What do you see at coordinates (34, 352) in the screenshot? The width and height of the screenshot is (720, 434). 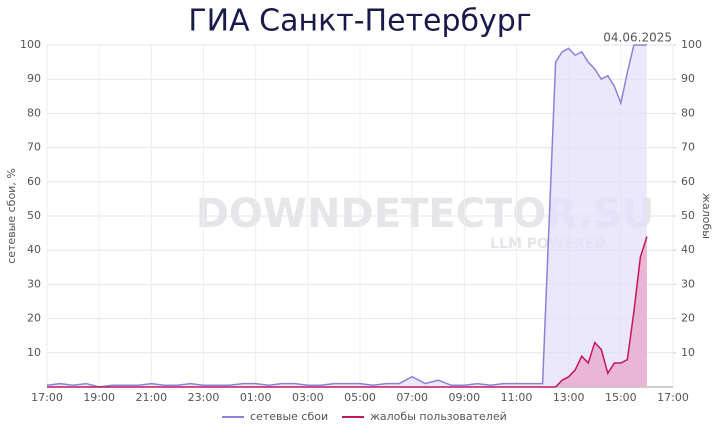 I see `y-tick-label: 10` at bounding box center [34, 352].